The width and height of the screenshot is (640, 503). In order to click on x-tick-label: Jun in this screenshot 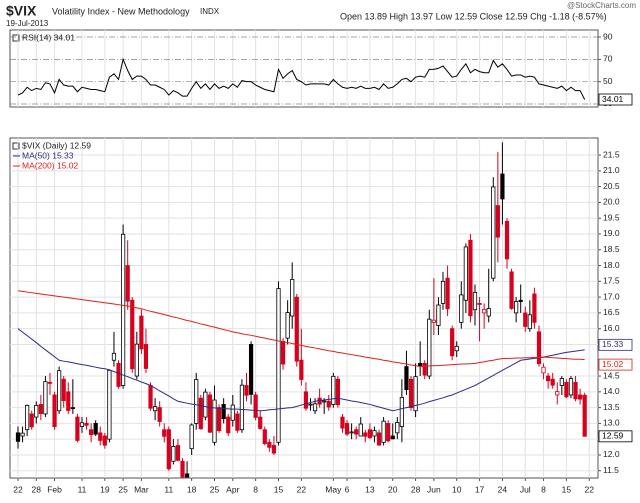, I will do `click(434, 489)`.